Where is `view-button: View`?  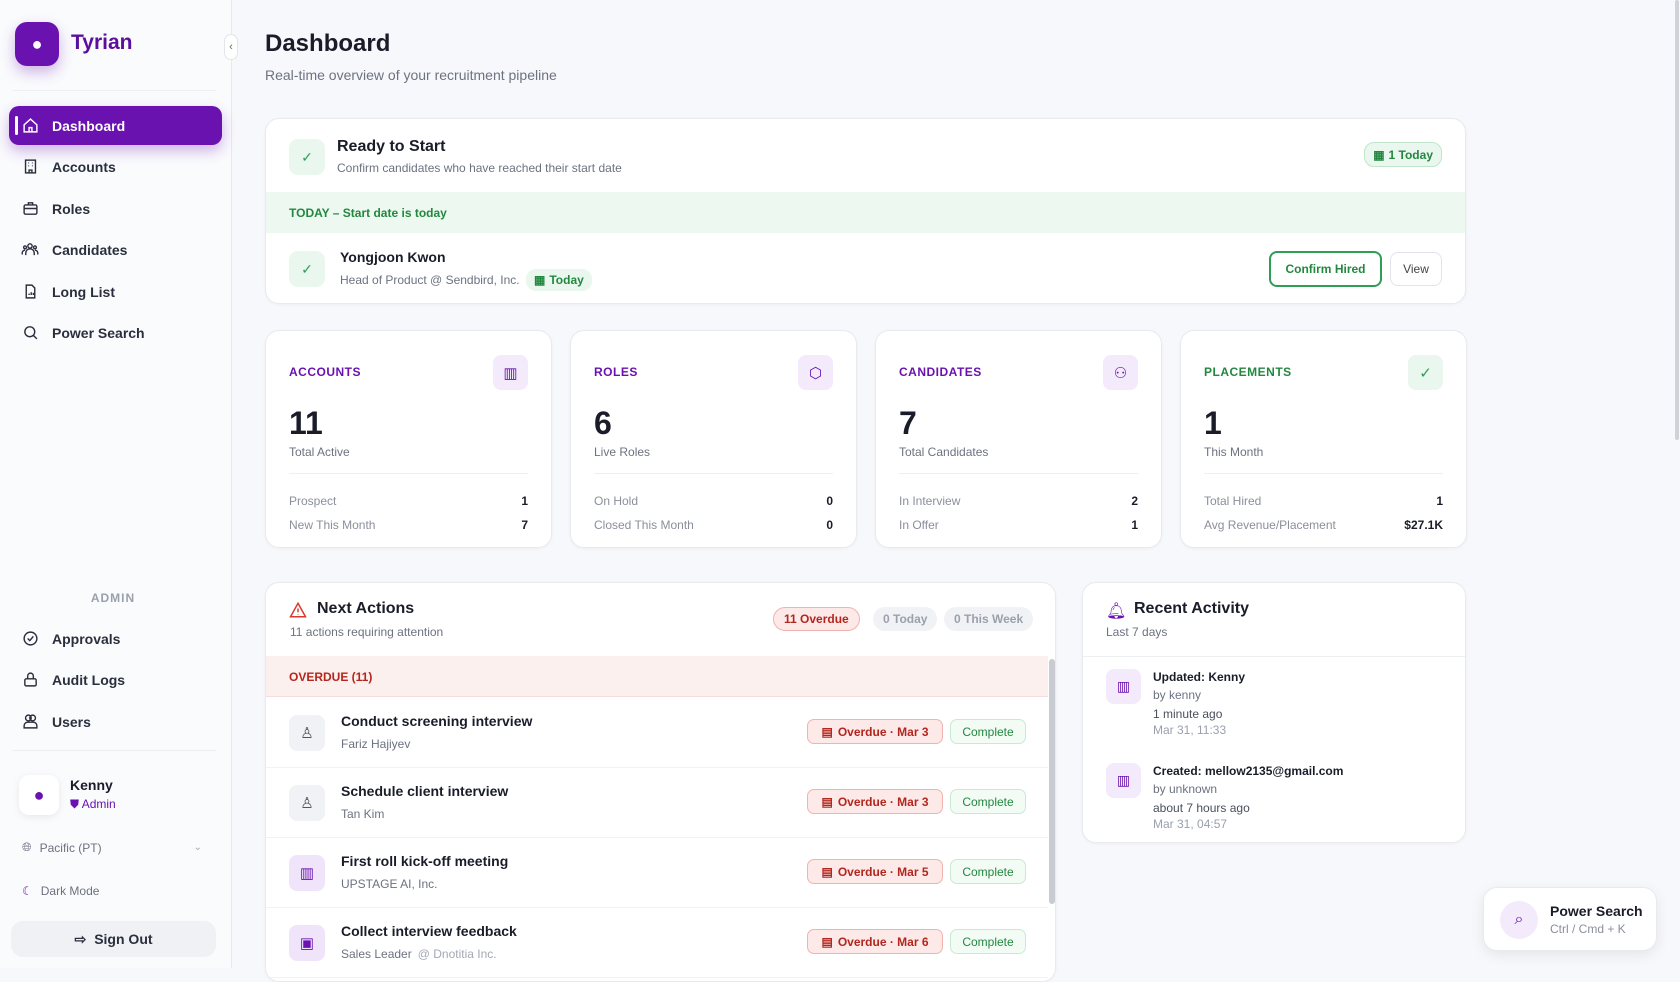
view-button: View is located at coordinates (1416, 269).